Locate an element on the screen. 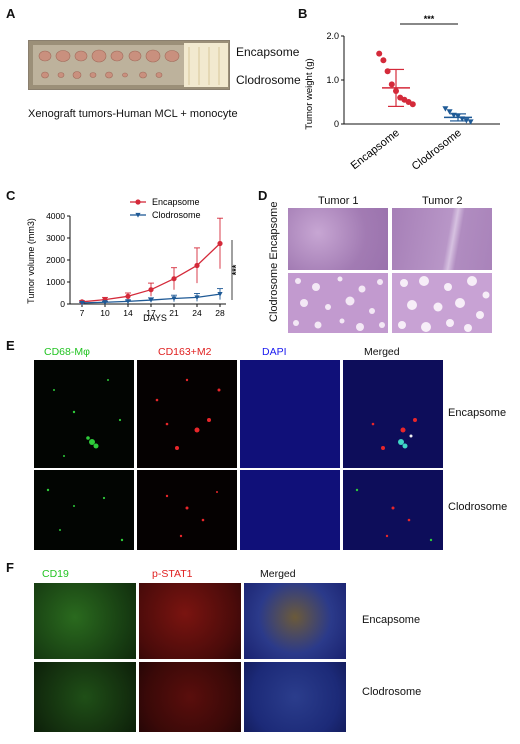  panel-b-label: B is located at coordinates (303, 13).